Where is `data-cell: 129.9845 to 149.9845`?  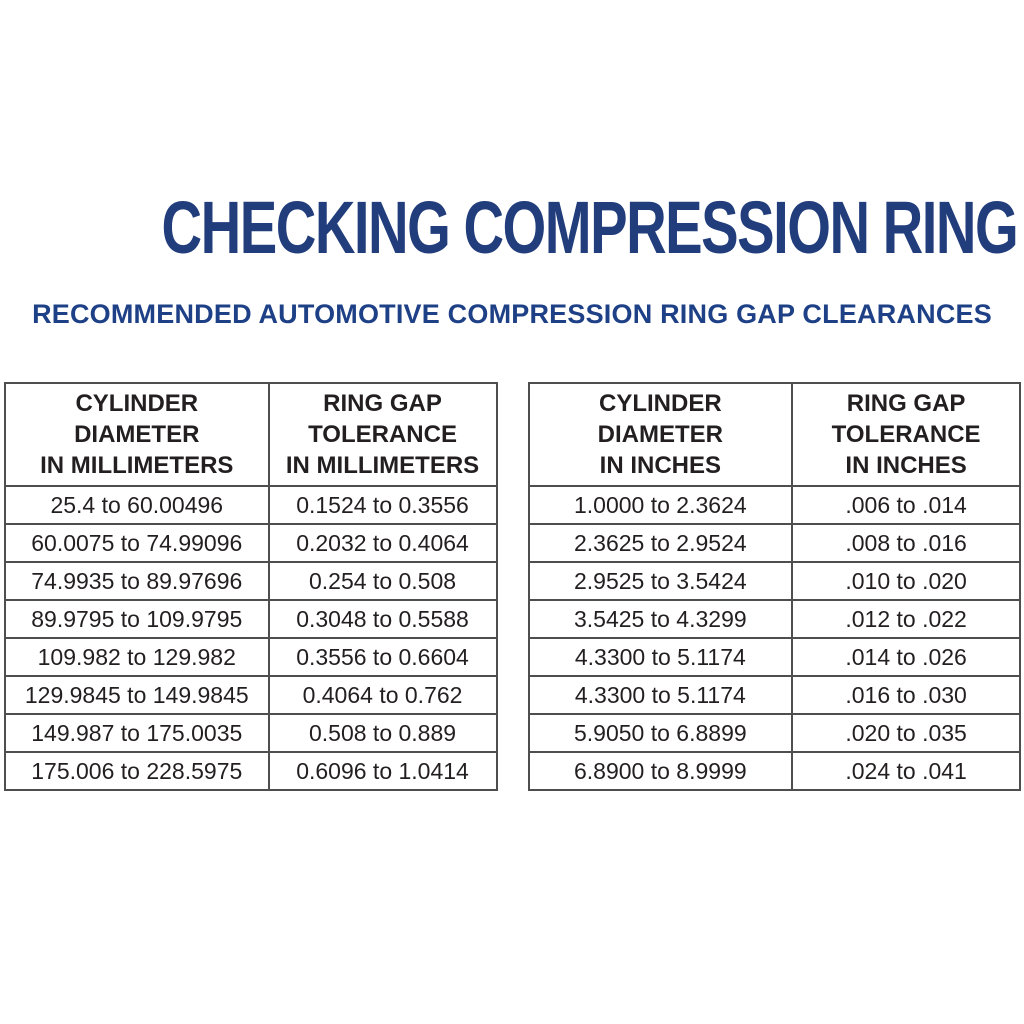
data-cell: 129.9845 to 149.9845 is located at coordinates (137, 695).